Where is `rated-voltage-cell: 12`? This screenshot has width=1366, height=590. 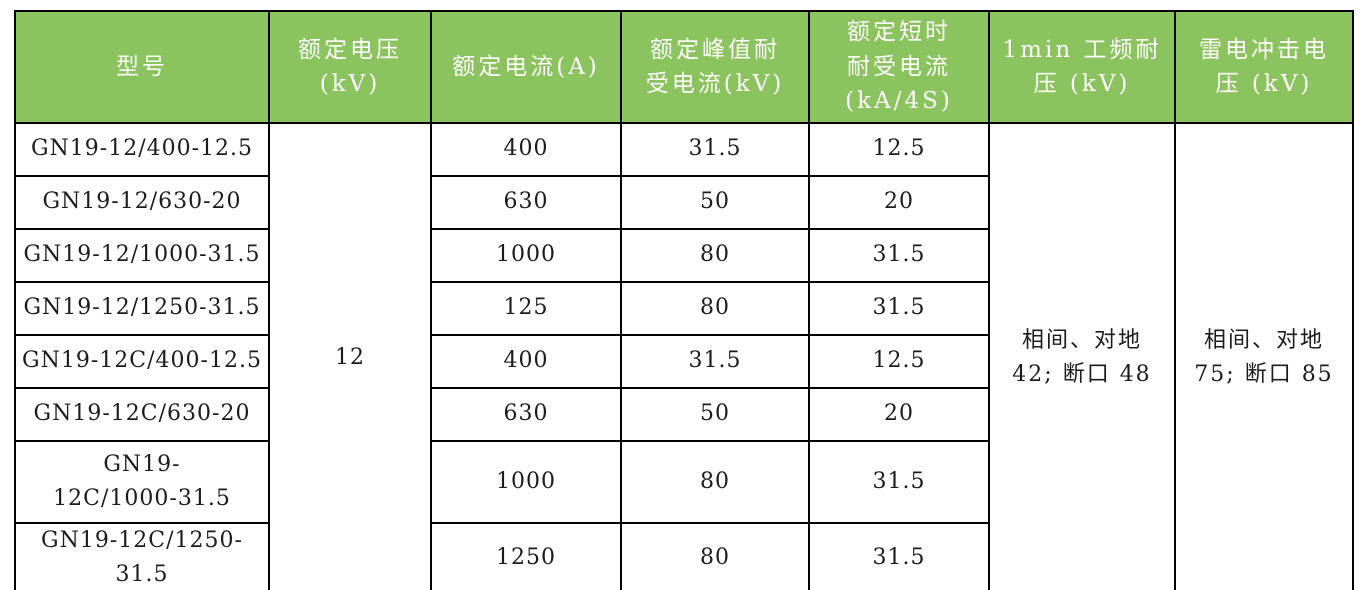
rated-voltage-cell: 12 is located at coordinates (350, 356).